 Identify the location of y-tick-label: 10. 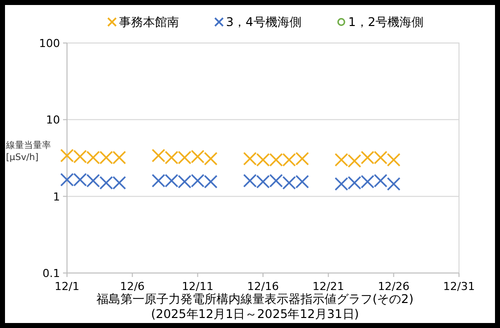
(53, 120).